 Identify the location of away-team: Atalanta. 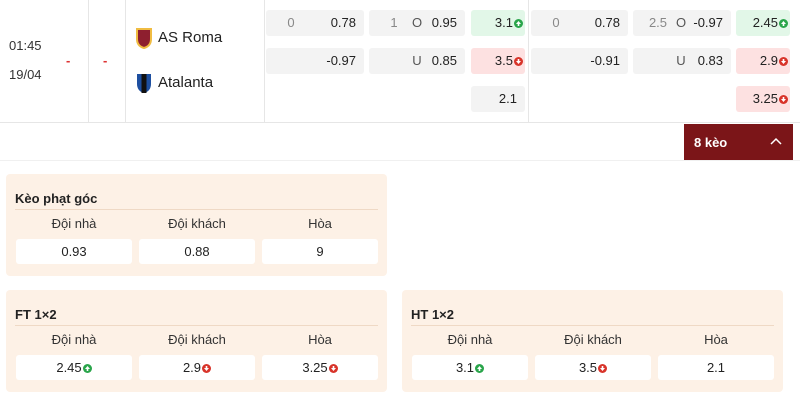
(186, 82).